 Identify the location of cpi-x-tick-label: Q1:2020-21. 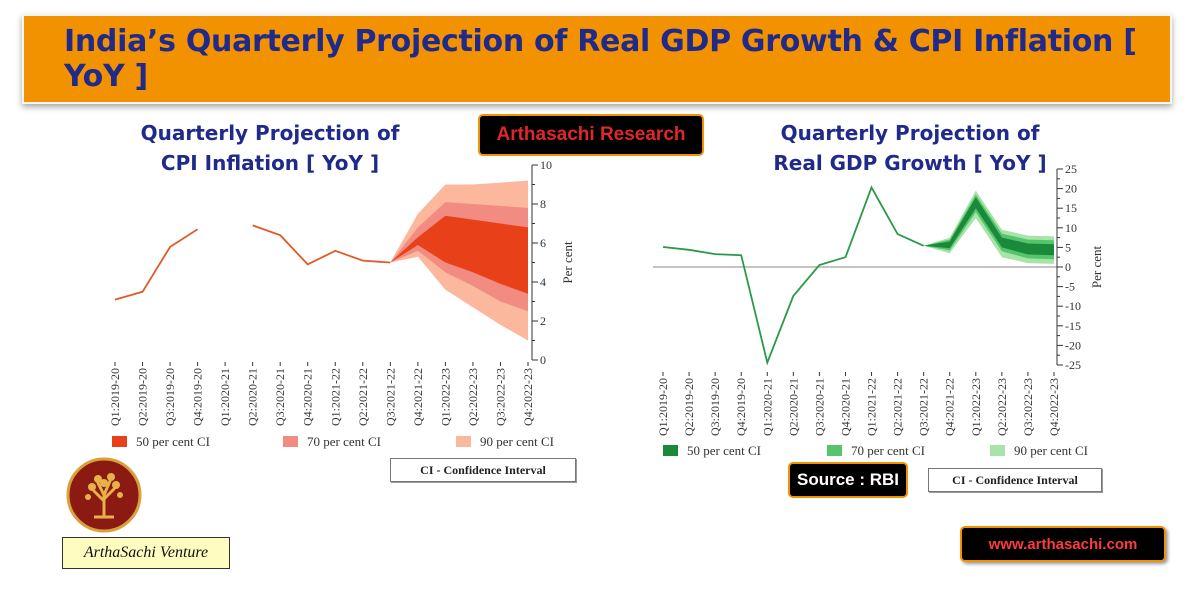
(225, 397).